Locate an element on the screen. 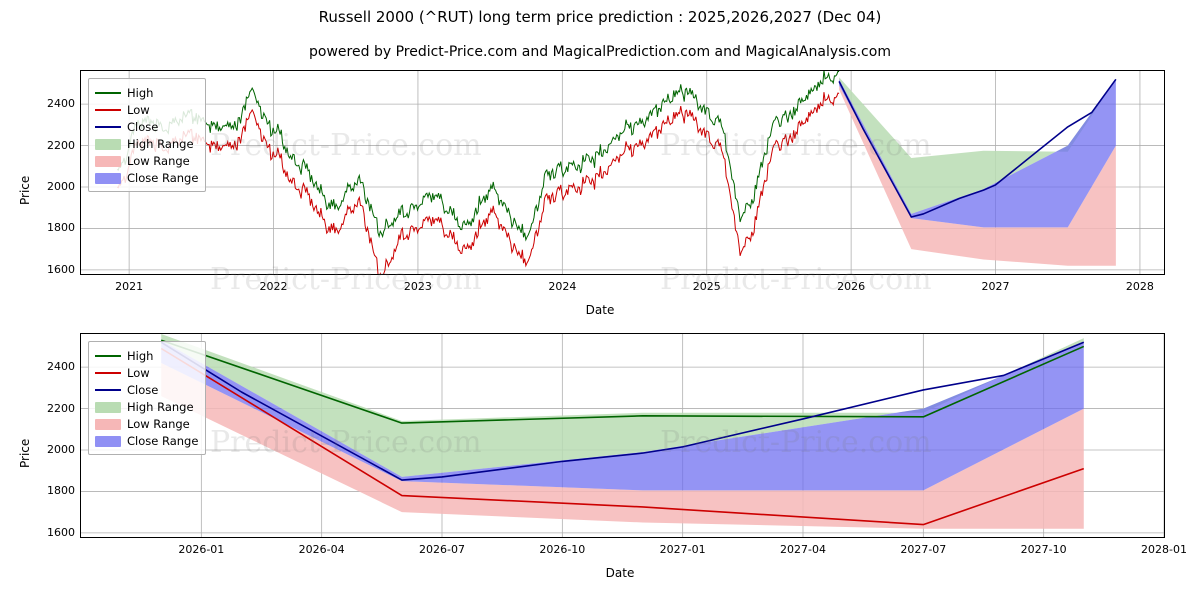  x-tick-label: 2028 is located at coordinates (1139, 286).